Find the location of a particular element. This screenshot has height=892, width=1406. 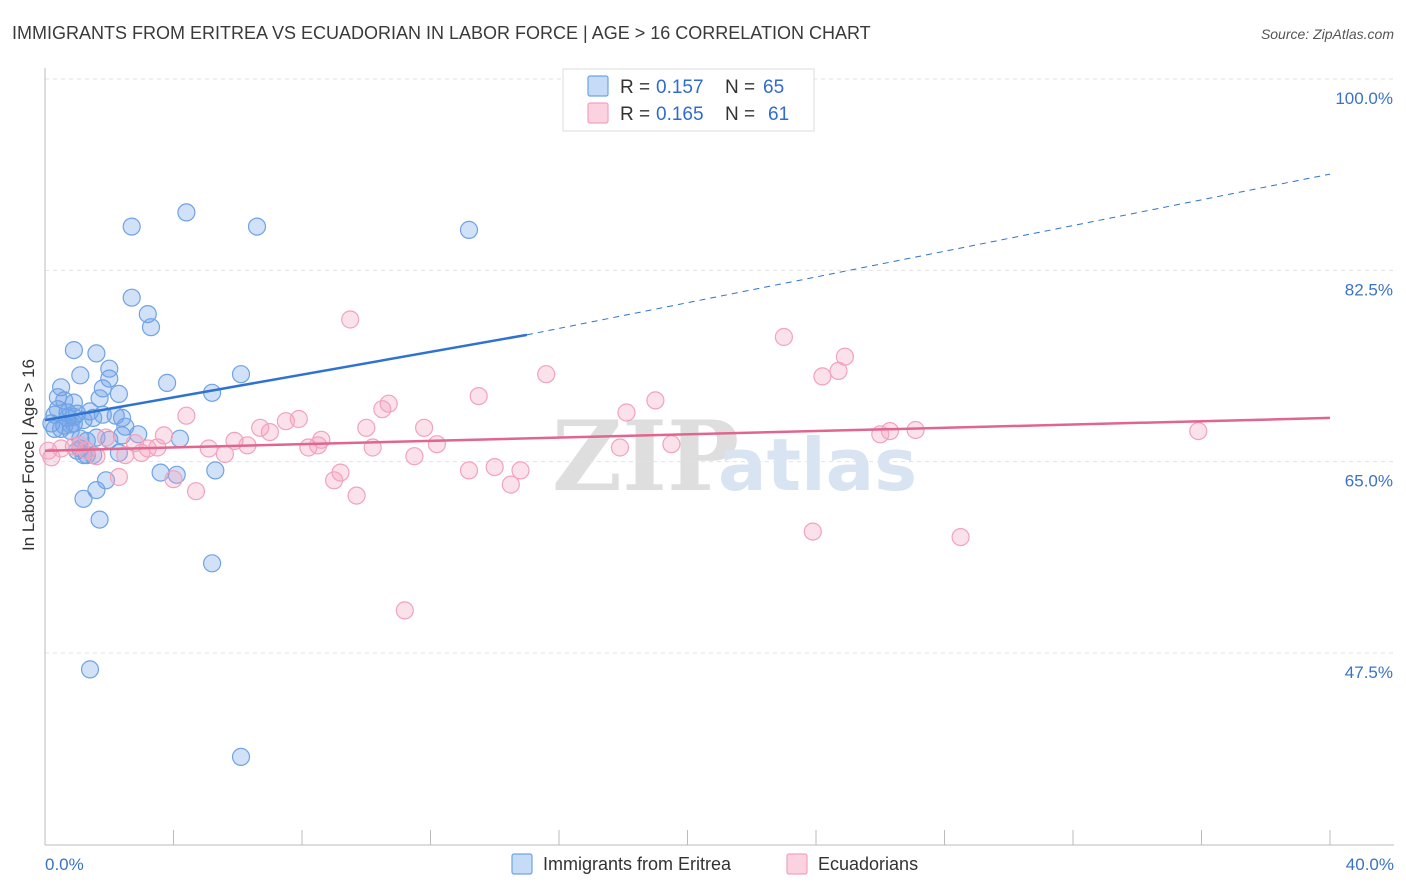

bottom-legend-swatch-ecuadorians is located at coordinates (797, 864).